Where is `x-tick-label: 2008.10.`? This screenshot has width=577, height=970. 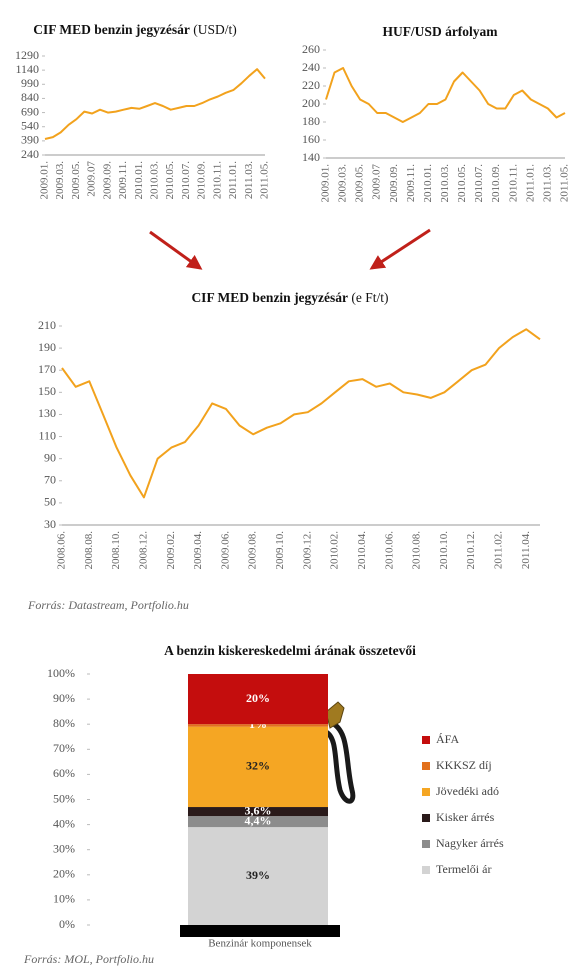
x-tick-label: 2008.10. is located at coordinates (116, 550).